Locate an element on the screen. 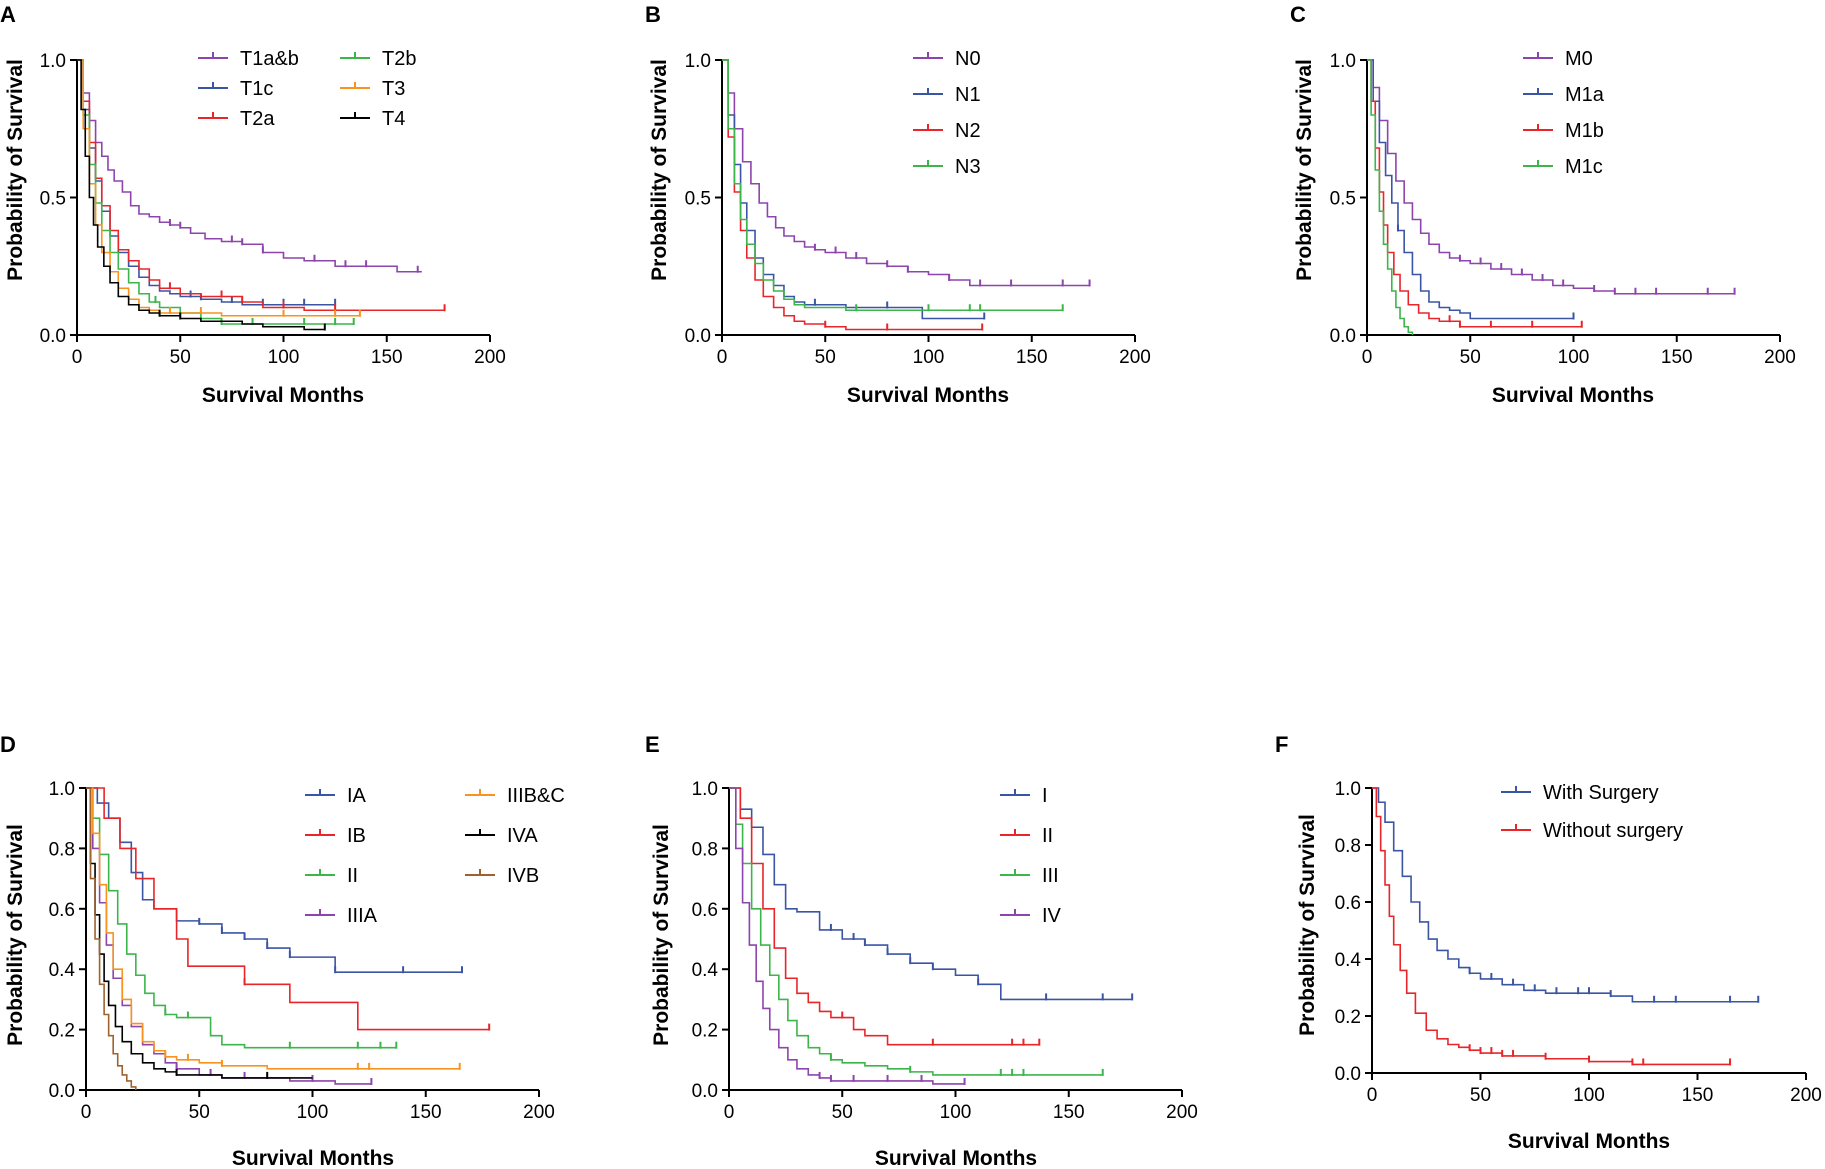 The width and height of the screenshot is (1825, 1169). legend-label: Without surgery is located at coordinates (1613, 831).